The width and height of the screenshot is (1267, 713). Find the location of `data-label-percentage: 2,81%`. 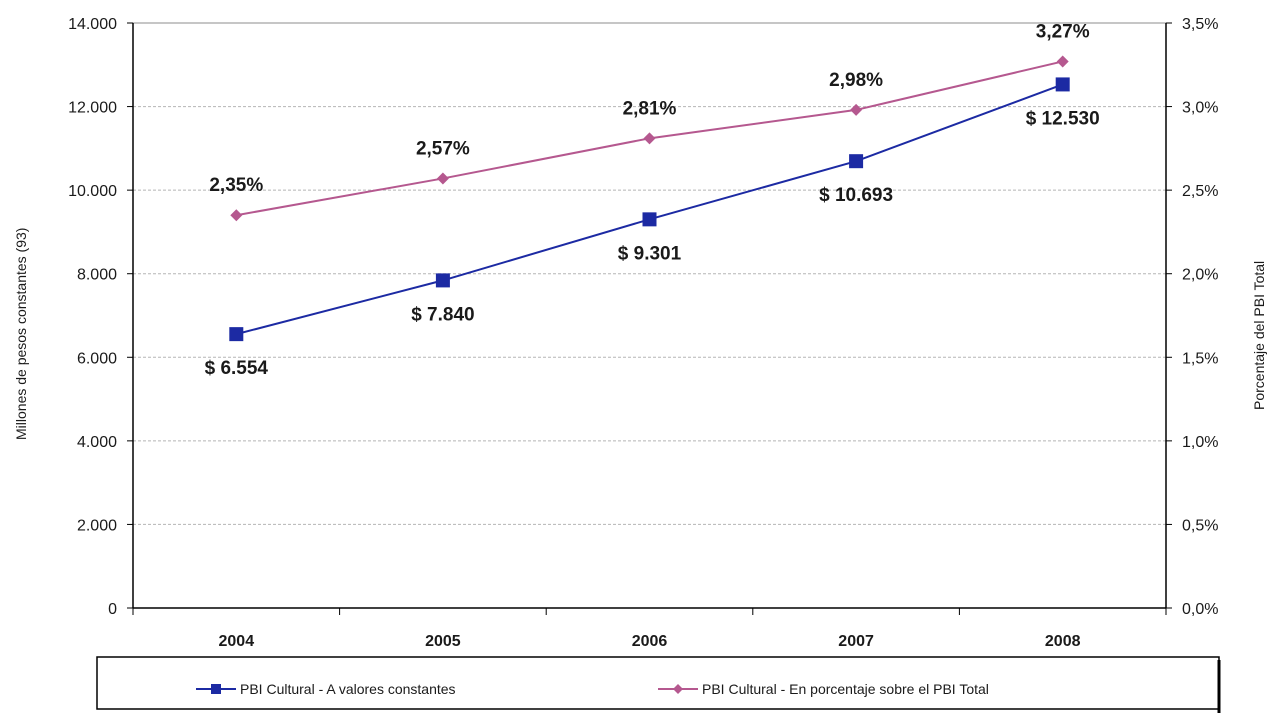

data-label-percentage: 2,81% is located at coordinates (650, 108).